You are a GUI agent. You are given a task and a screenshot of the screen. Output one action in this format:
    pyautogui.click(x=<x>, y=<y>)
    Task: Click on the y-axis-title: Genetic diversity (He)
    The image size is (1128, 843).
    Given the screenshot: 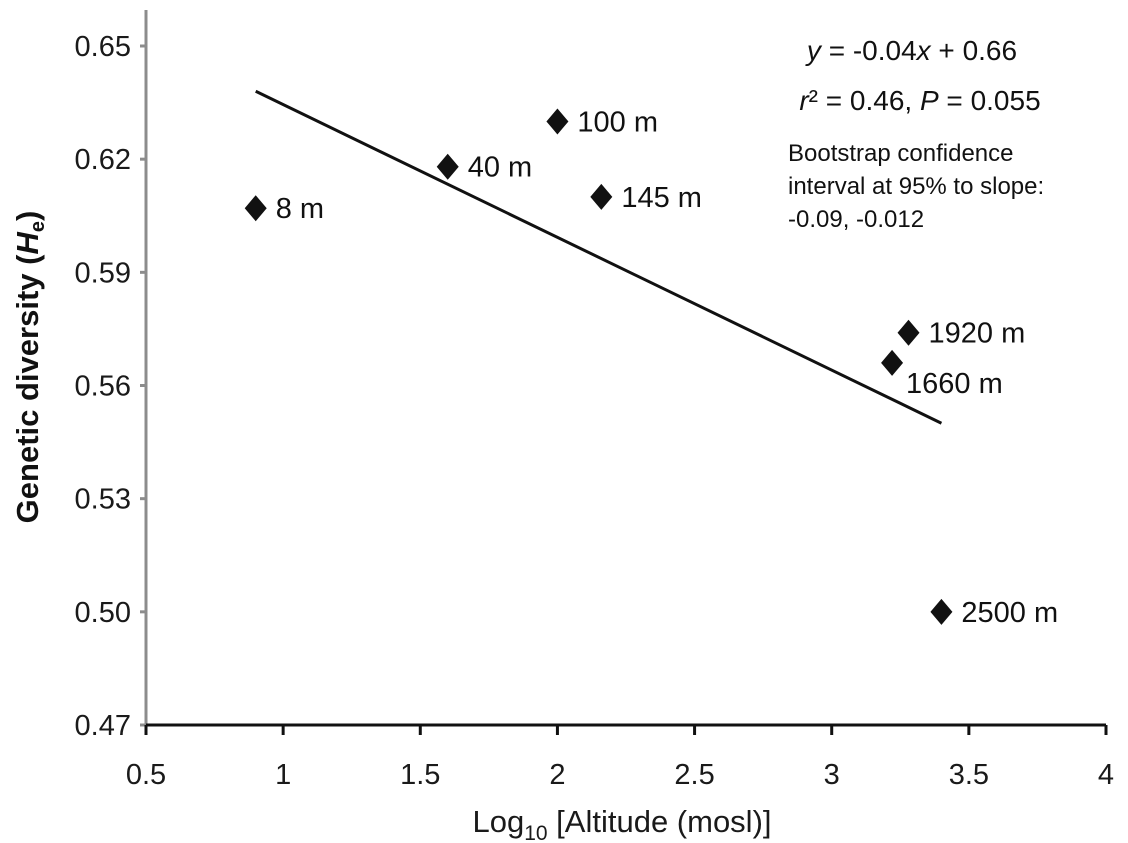 What is the action you would take?
    pyautogui.click(x=29, y=367)
    